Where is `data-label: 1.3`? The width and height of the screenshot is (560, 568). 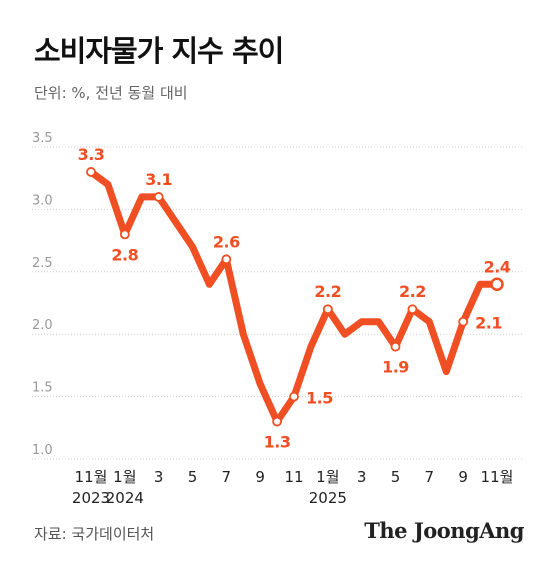
data-label: 1.3 is located at coordinates (277, 442).